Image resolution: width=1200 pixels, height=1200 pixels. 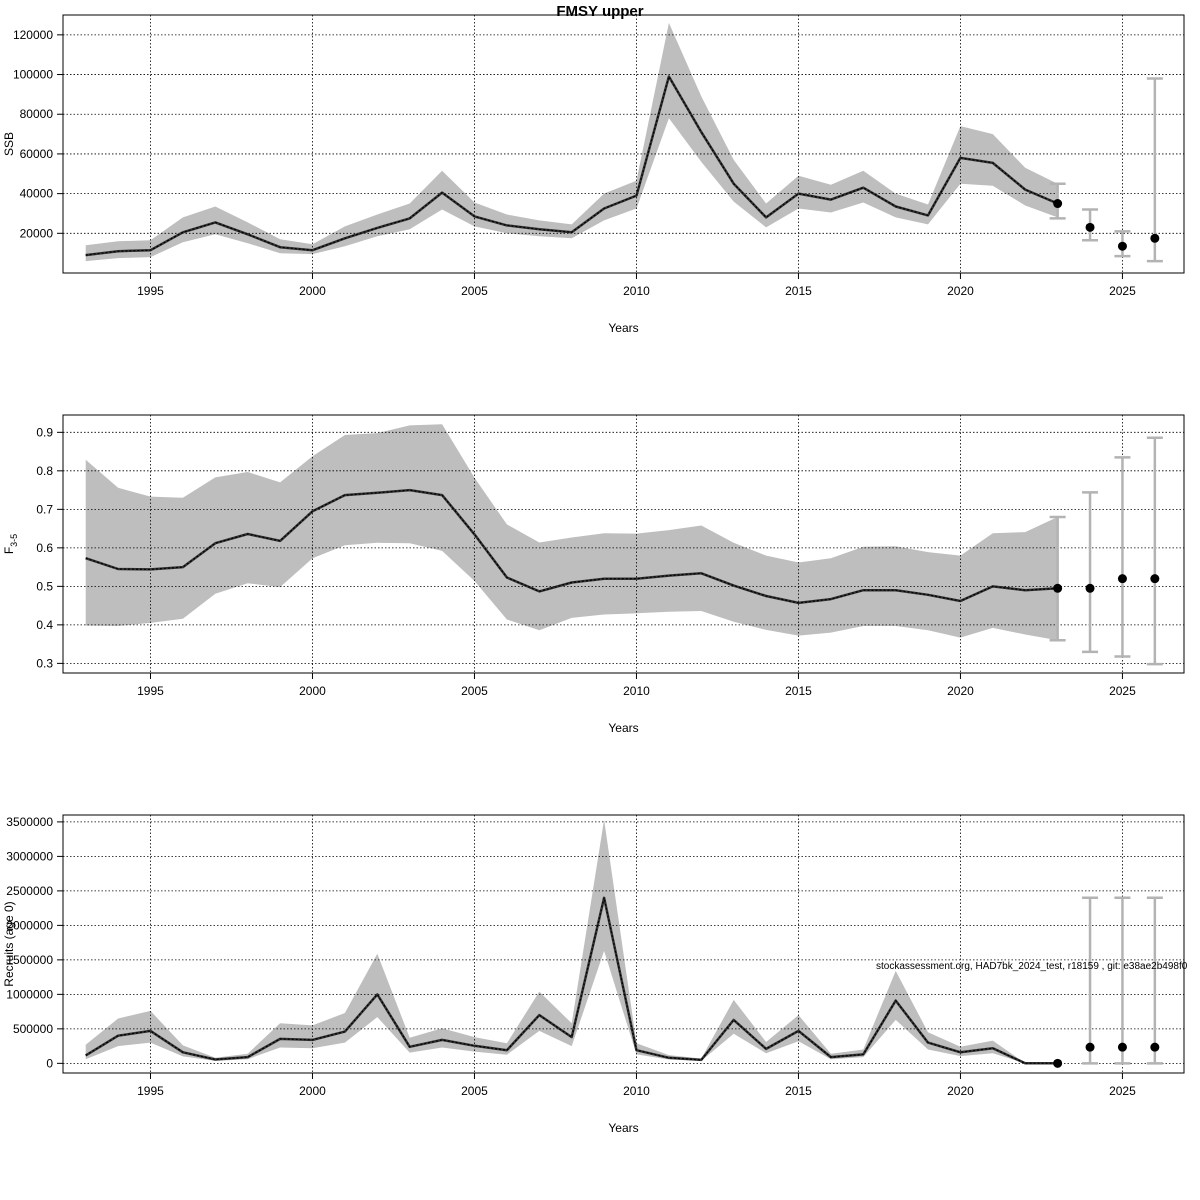 I want to click on recruits-xtick-label-2000: 2000, so click(x=312, y=1091).